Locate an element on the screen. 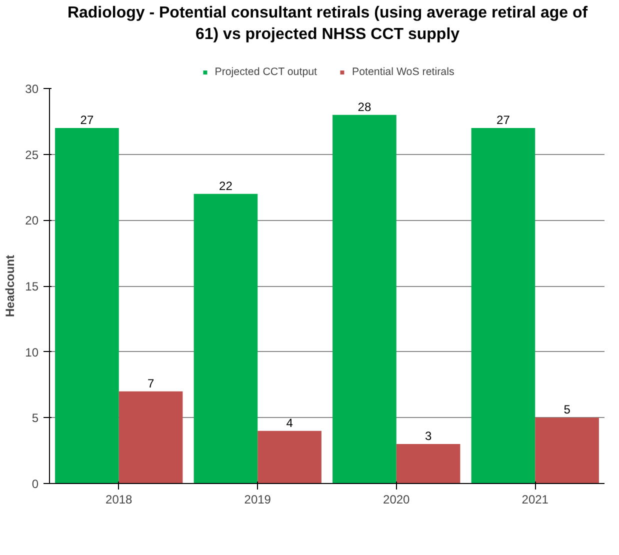 This screenshot has width=619, height=555. legend-label: Projected CCT output is located at coordinates (266, 72).